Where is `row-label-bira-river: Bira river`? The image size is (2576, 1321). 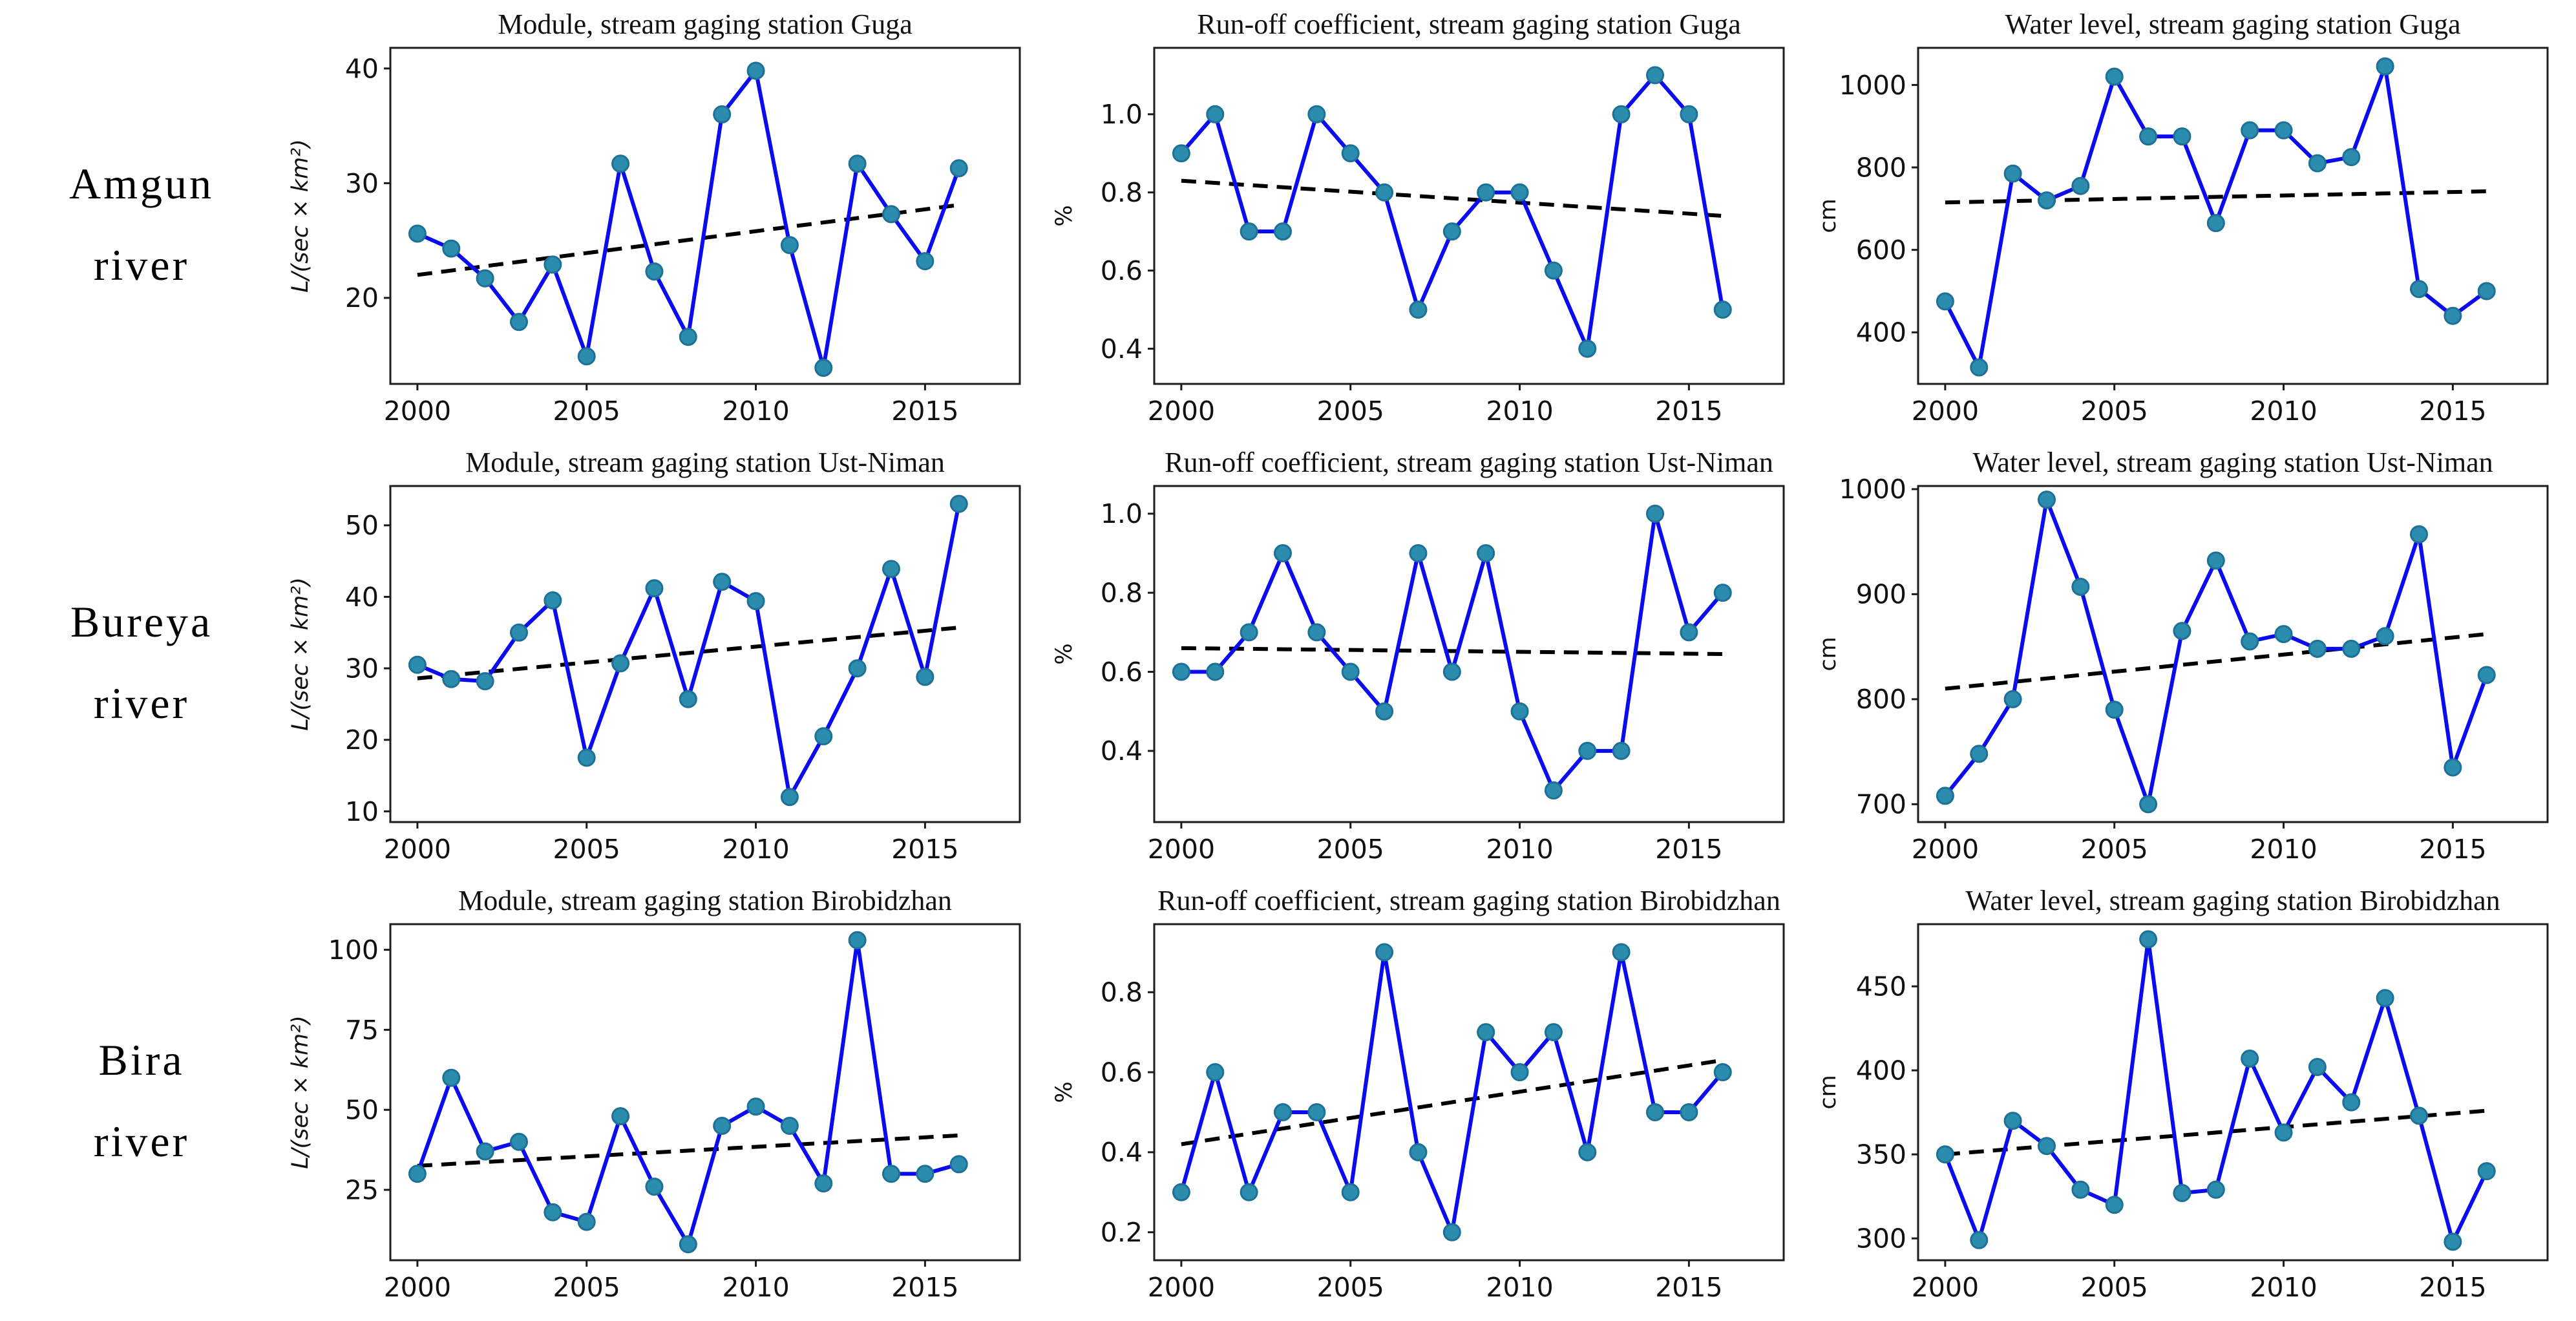
row-label-bira-river: Bira river is located at coordinates (141, 1101).